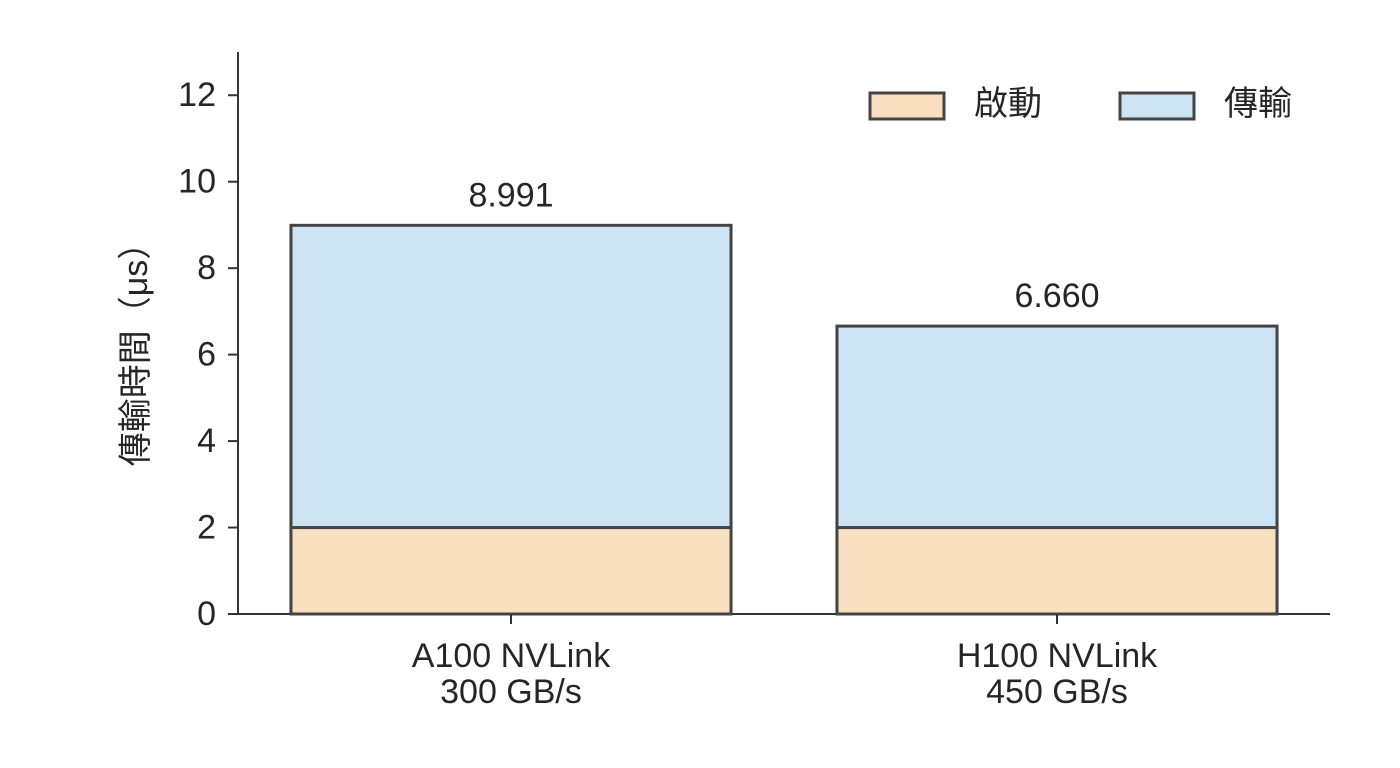 The height and width of the screenshot is (768, 1400). I want to click on y-axis-label: 傳輸時間（μs）, so click(136, 346).